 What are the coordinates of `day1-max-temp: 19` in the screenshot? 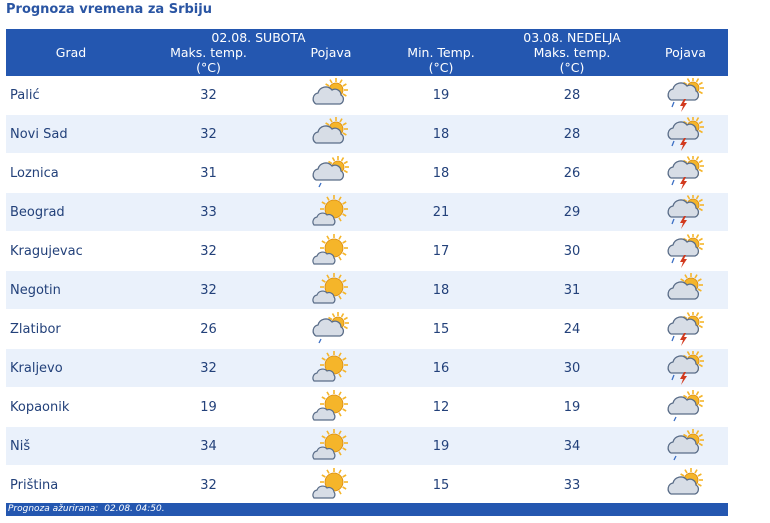 It's located at (208, 407).